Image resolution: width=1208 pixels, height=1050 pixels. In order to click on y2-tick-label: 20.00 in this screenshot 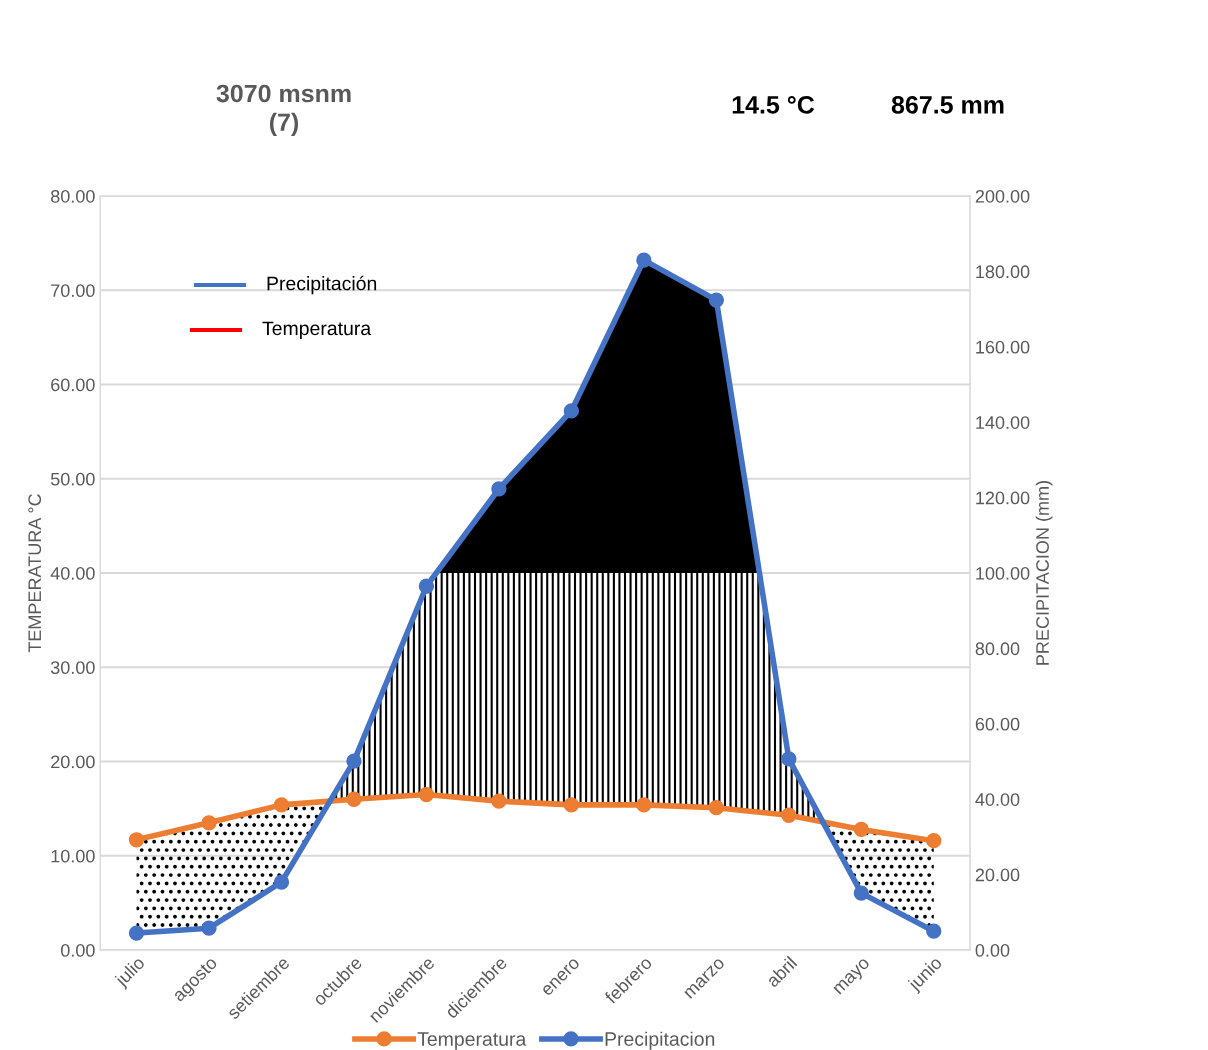, I will do `click(997, 875)`.